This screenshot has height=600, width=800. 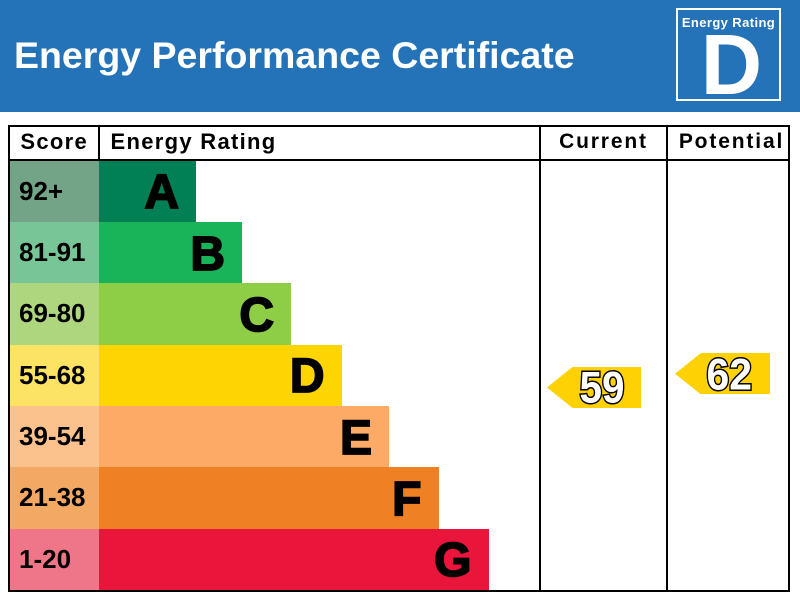 I want to click on svg-text: 59, so click(x=602, y=387).